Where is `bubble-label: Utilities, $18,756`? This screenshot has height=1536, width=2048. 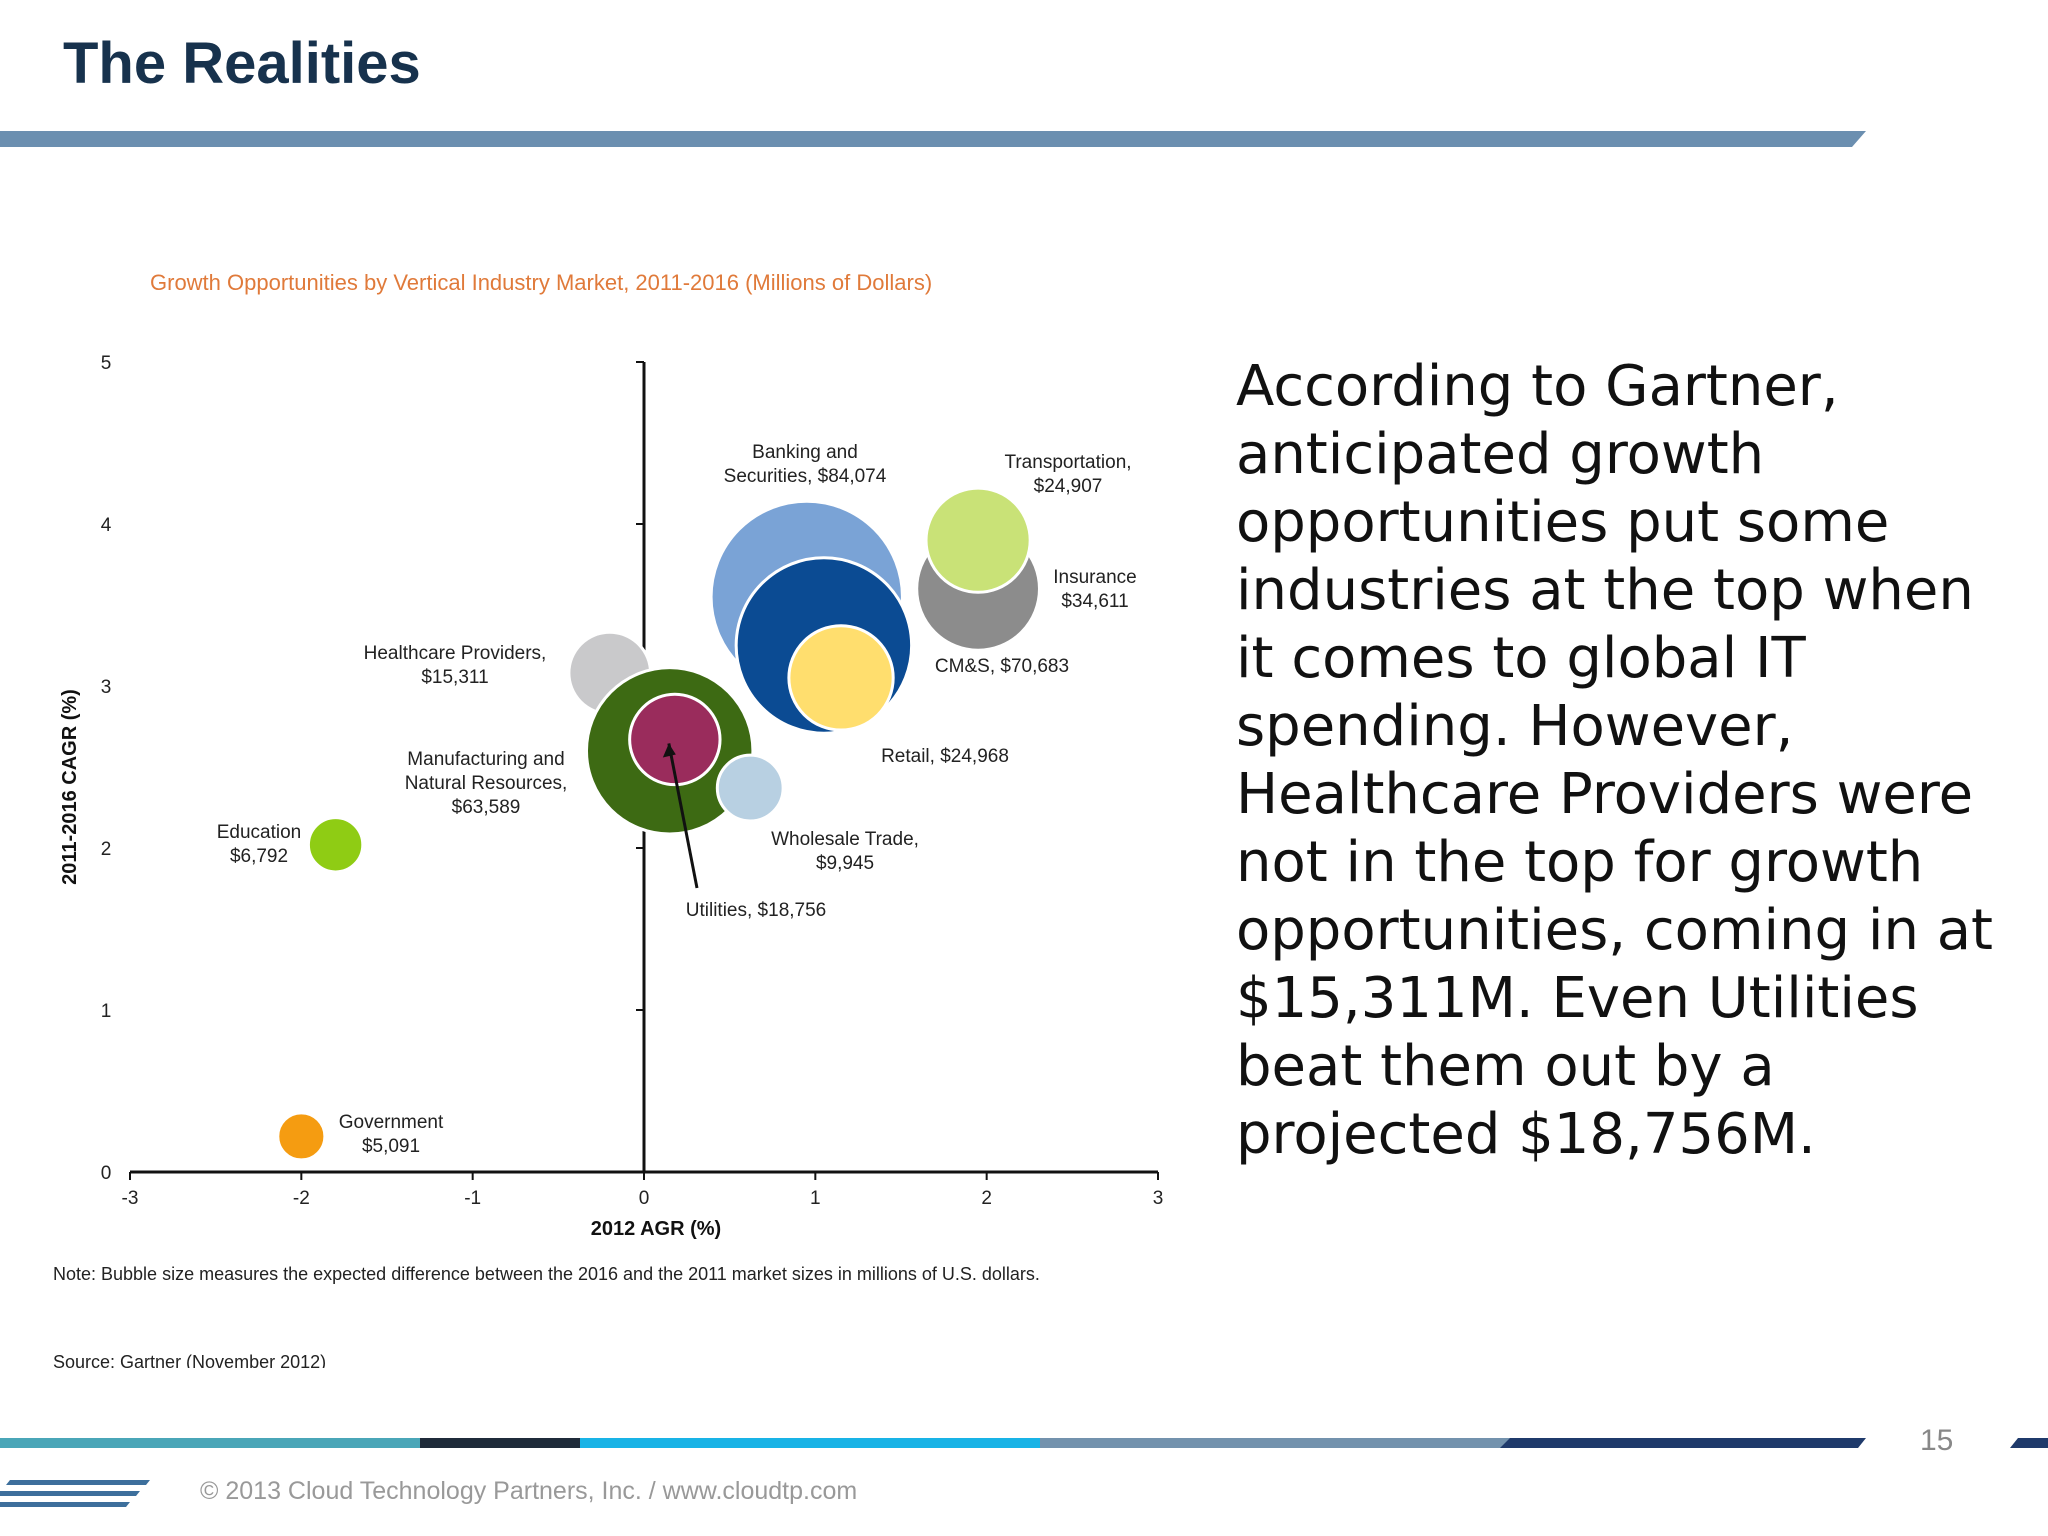
bubble-label: Utilities, $18,756 is located at coordinates (756, 910).